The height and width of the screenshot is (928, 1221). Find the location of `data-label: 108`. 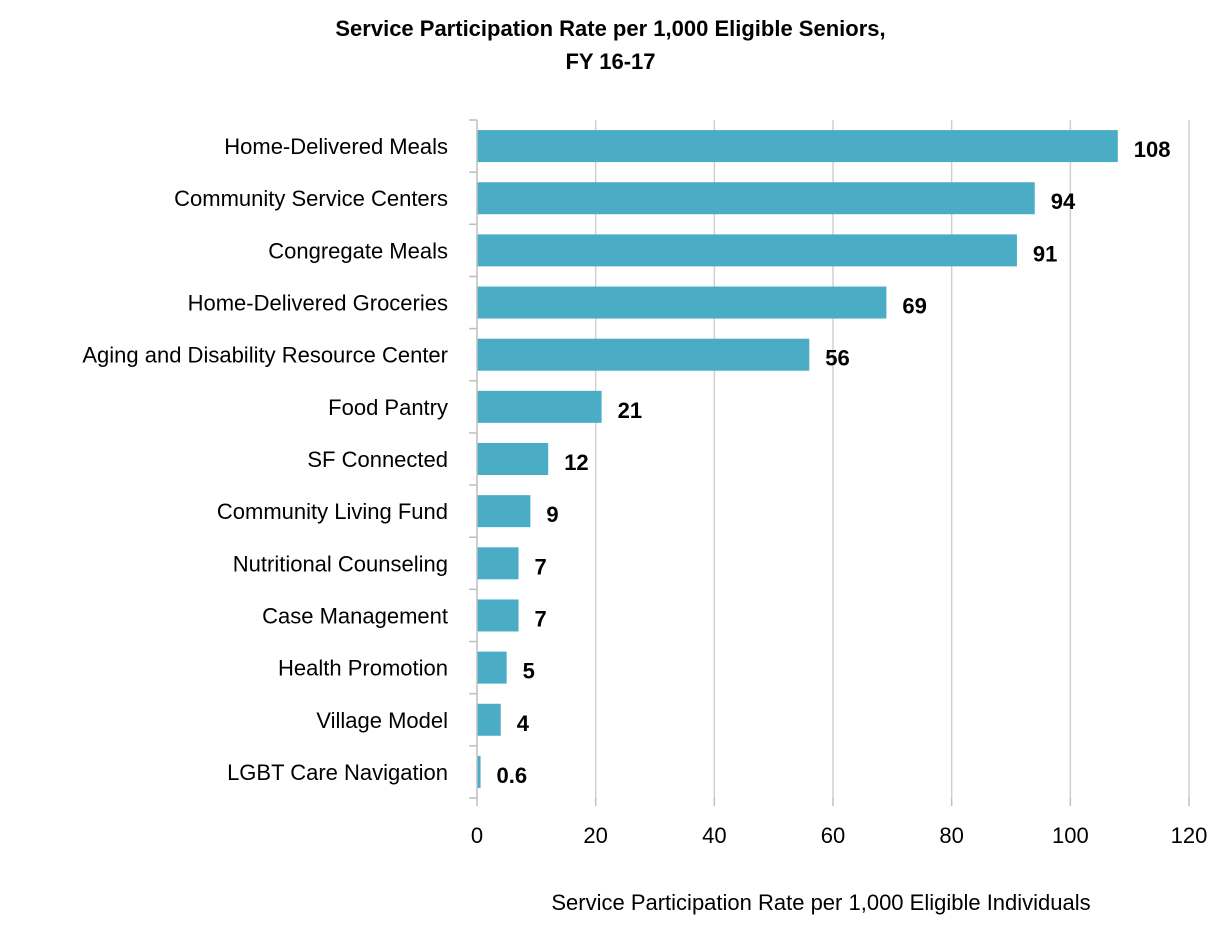

data-label: 108 is located at coordinates (1152, 149).